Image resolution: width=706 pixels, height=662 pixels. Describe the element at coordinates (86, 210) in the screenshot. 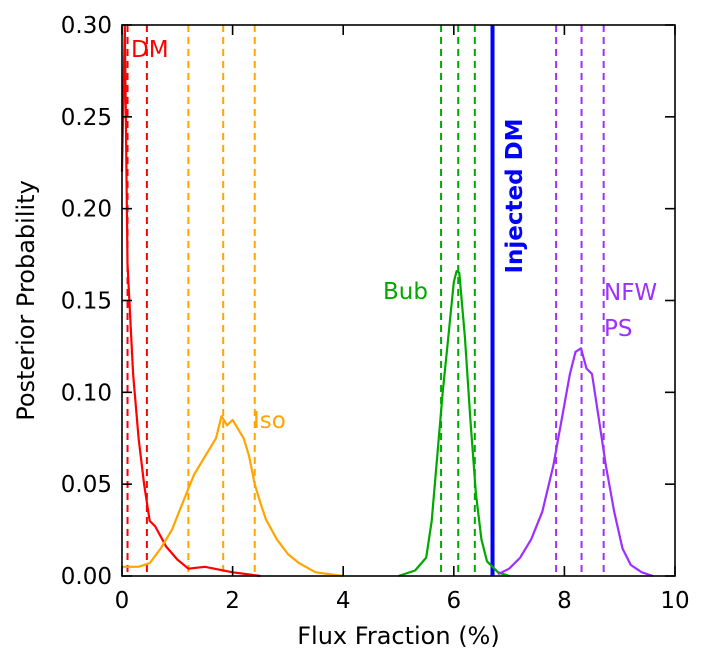

I see `y-tick-label: 0.20` at that location.